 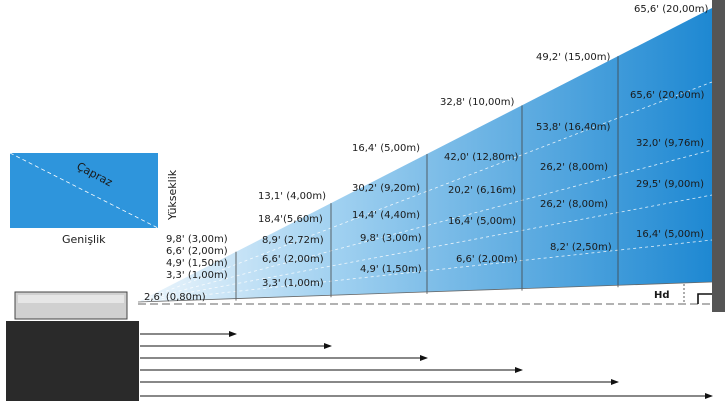 I want to click on projector, so click(x=72, y=346).